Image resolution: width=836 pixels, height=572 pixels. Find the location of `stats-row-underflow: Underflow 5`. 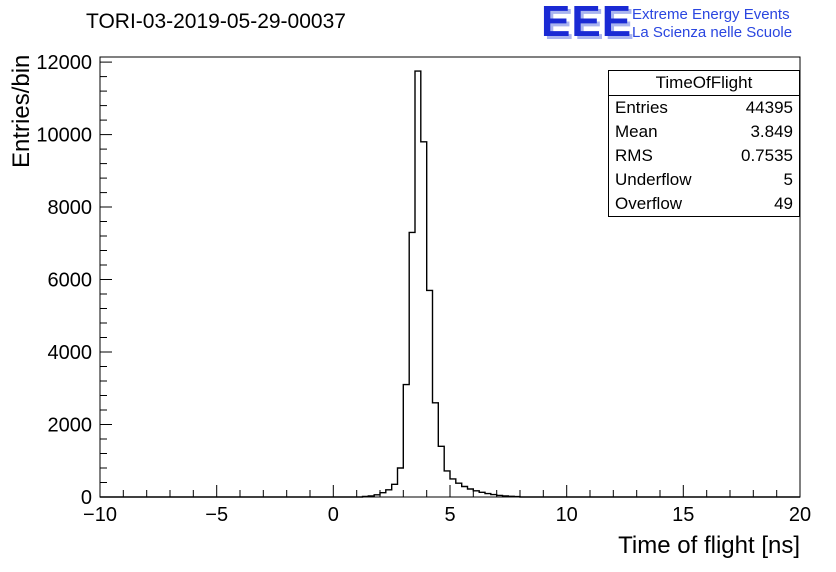

stats-row-underflow: Underflow 5 is located at coordinates (704, 180).